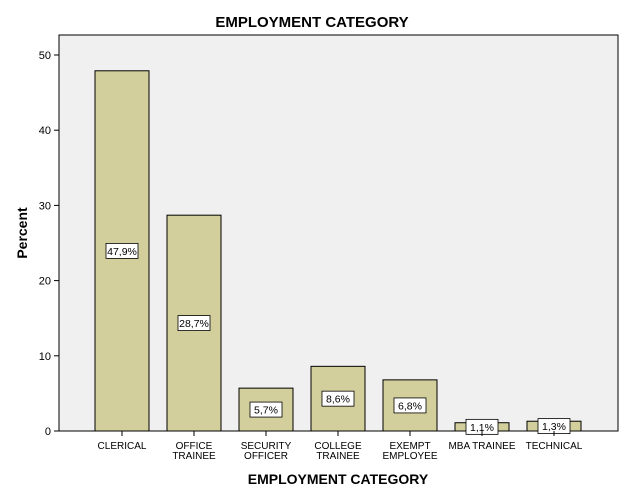 This screenshot has height=501, width=626. I want to click on x-tick-label: MBA TRAINEE, so click(481, 446).